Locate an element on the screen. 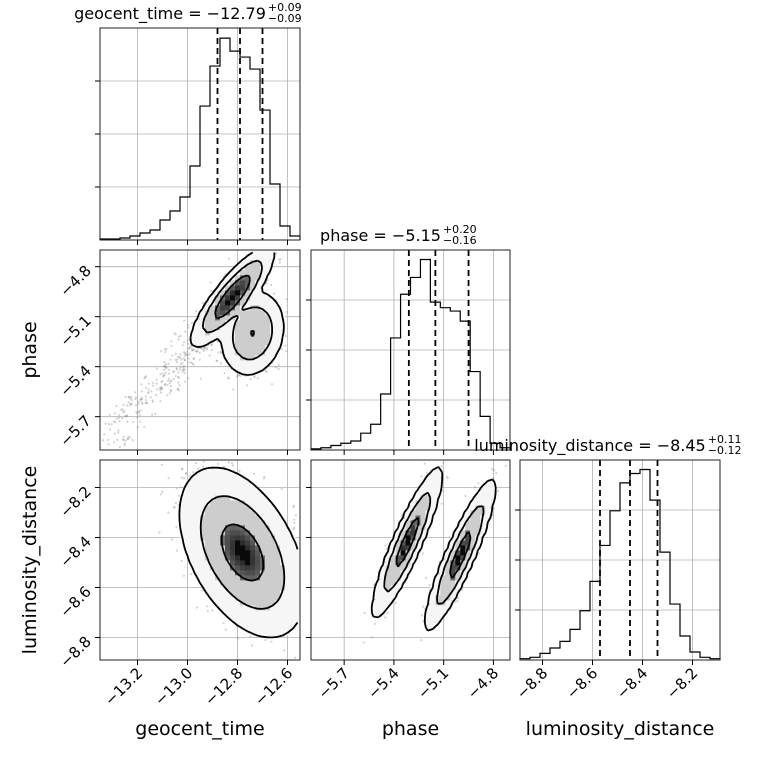  hist-frame-luminosity_distance is located at coordinates (620, 560).